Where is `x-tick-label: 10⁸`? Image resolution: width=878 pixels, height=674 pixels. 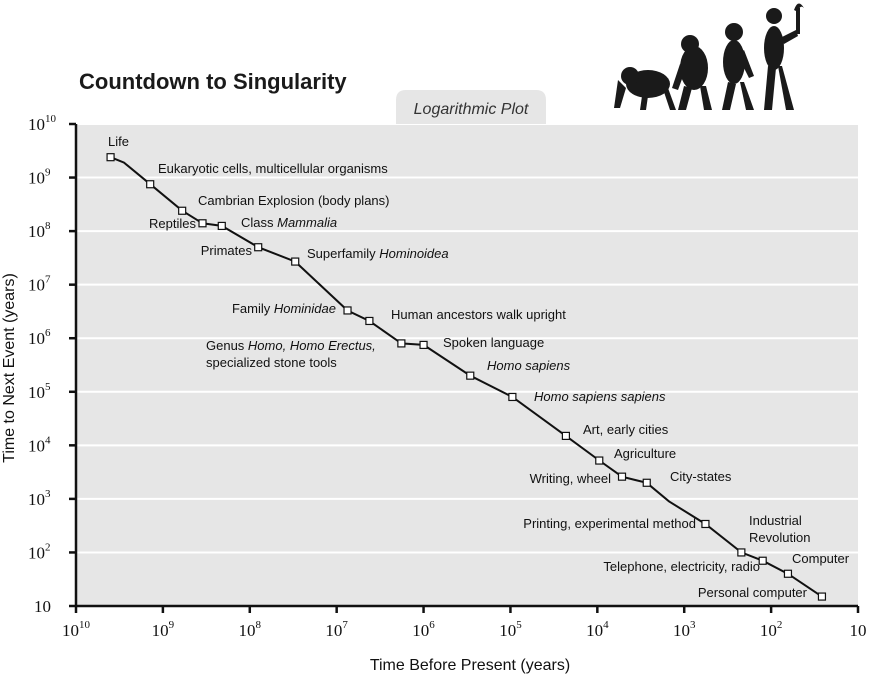
x-tick-label: 10⁸ is located at coordinates (250, 629).